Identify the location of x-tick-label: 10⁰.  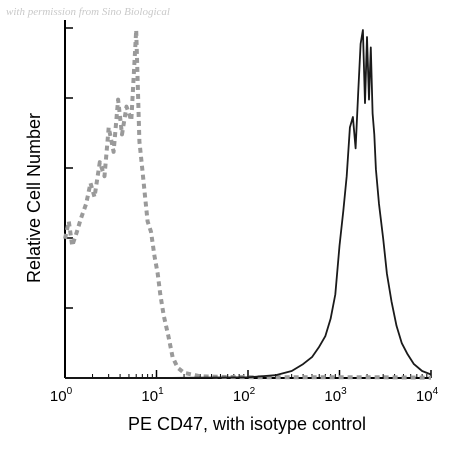
(61, 395).